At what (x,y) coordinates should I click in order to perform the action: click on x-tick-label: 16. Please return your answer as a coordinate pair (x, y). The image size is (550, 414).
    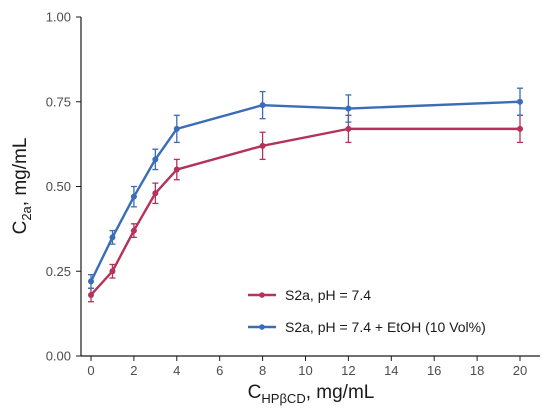
    Looking at the image, I should click on (434, 370).